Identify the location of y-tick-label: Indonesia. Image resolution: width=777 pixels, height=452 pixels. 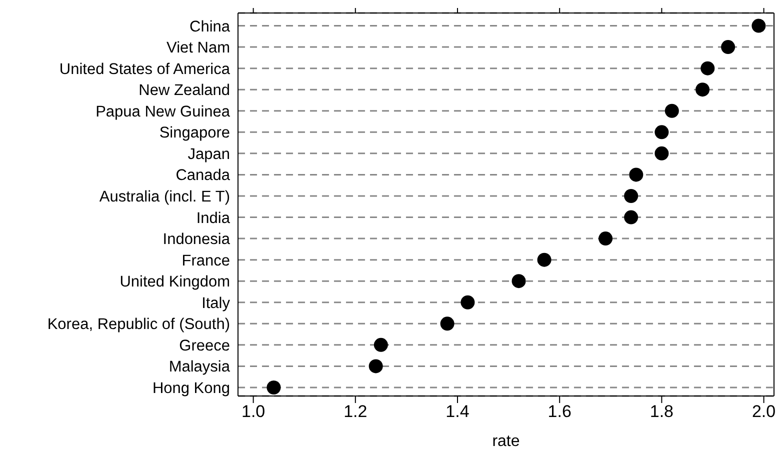
(196, 239).